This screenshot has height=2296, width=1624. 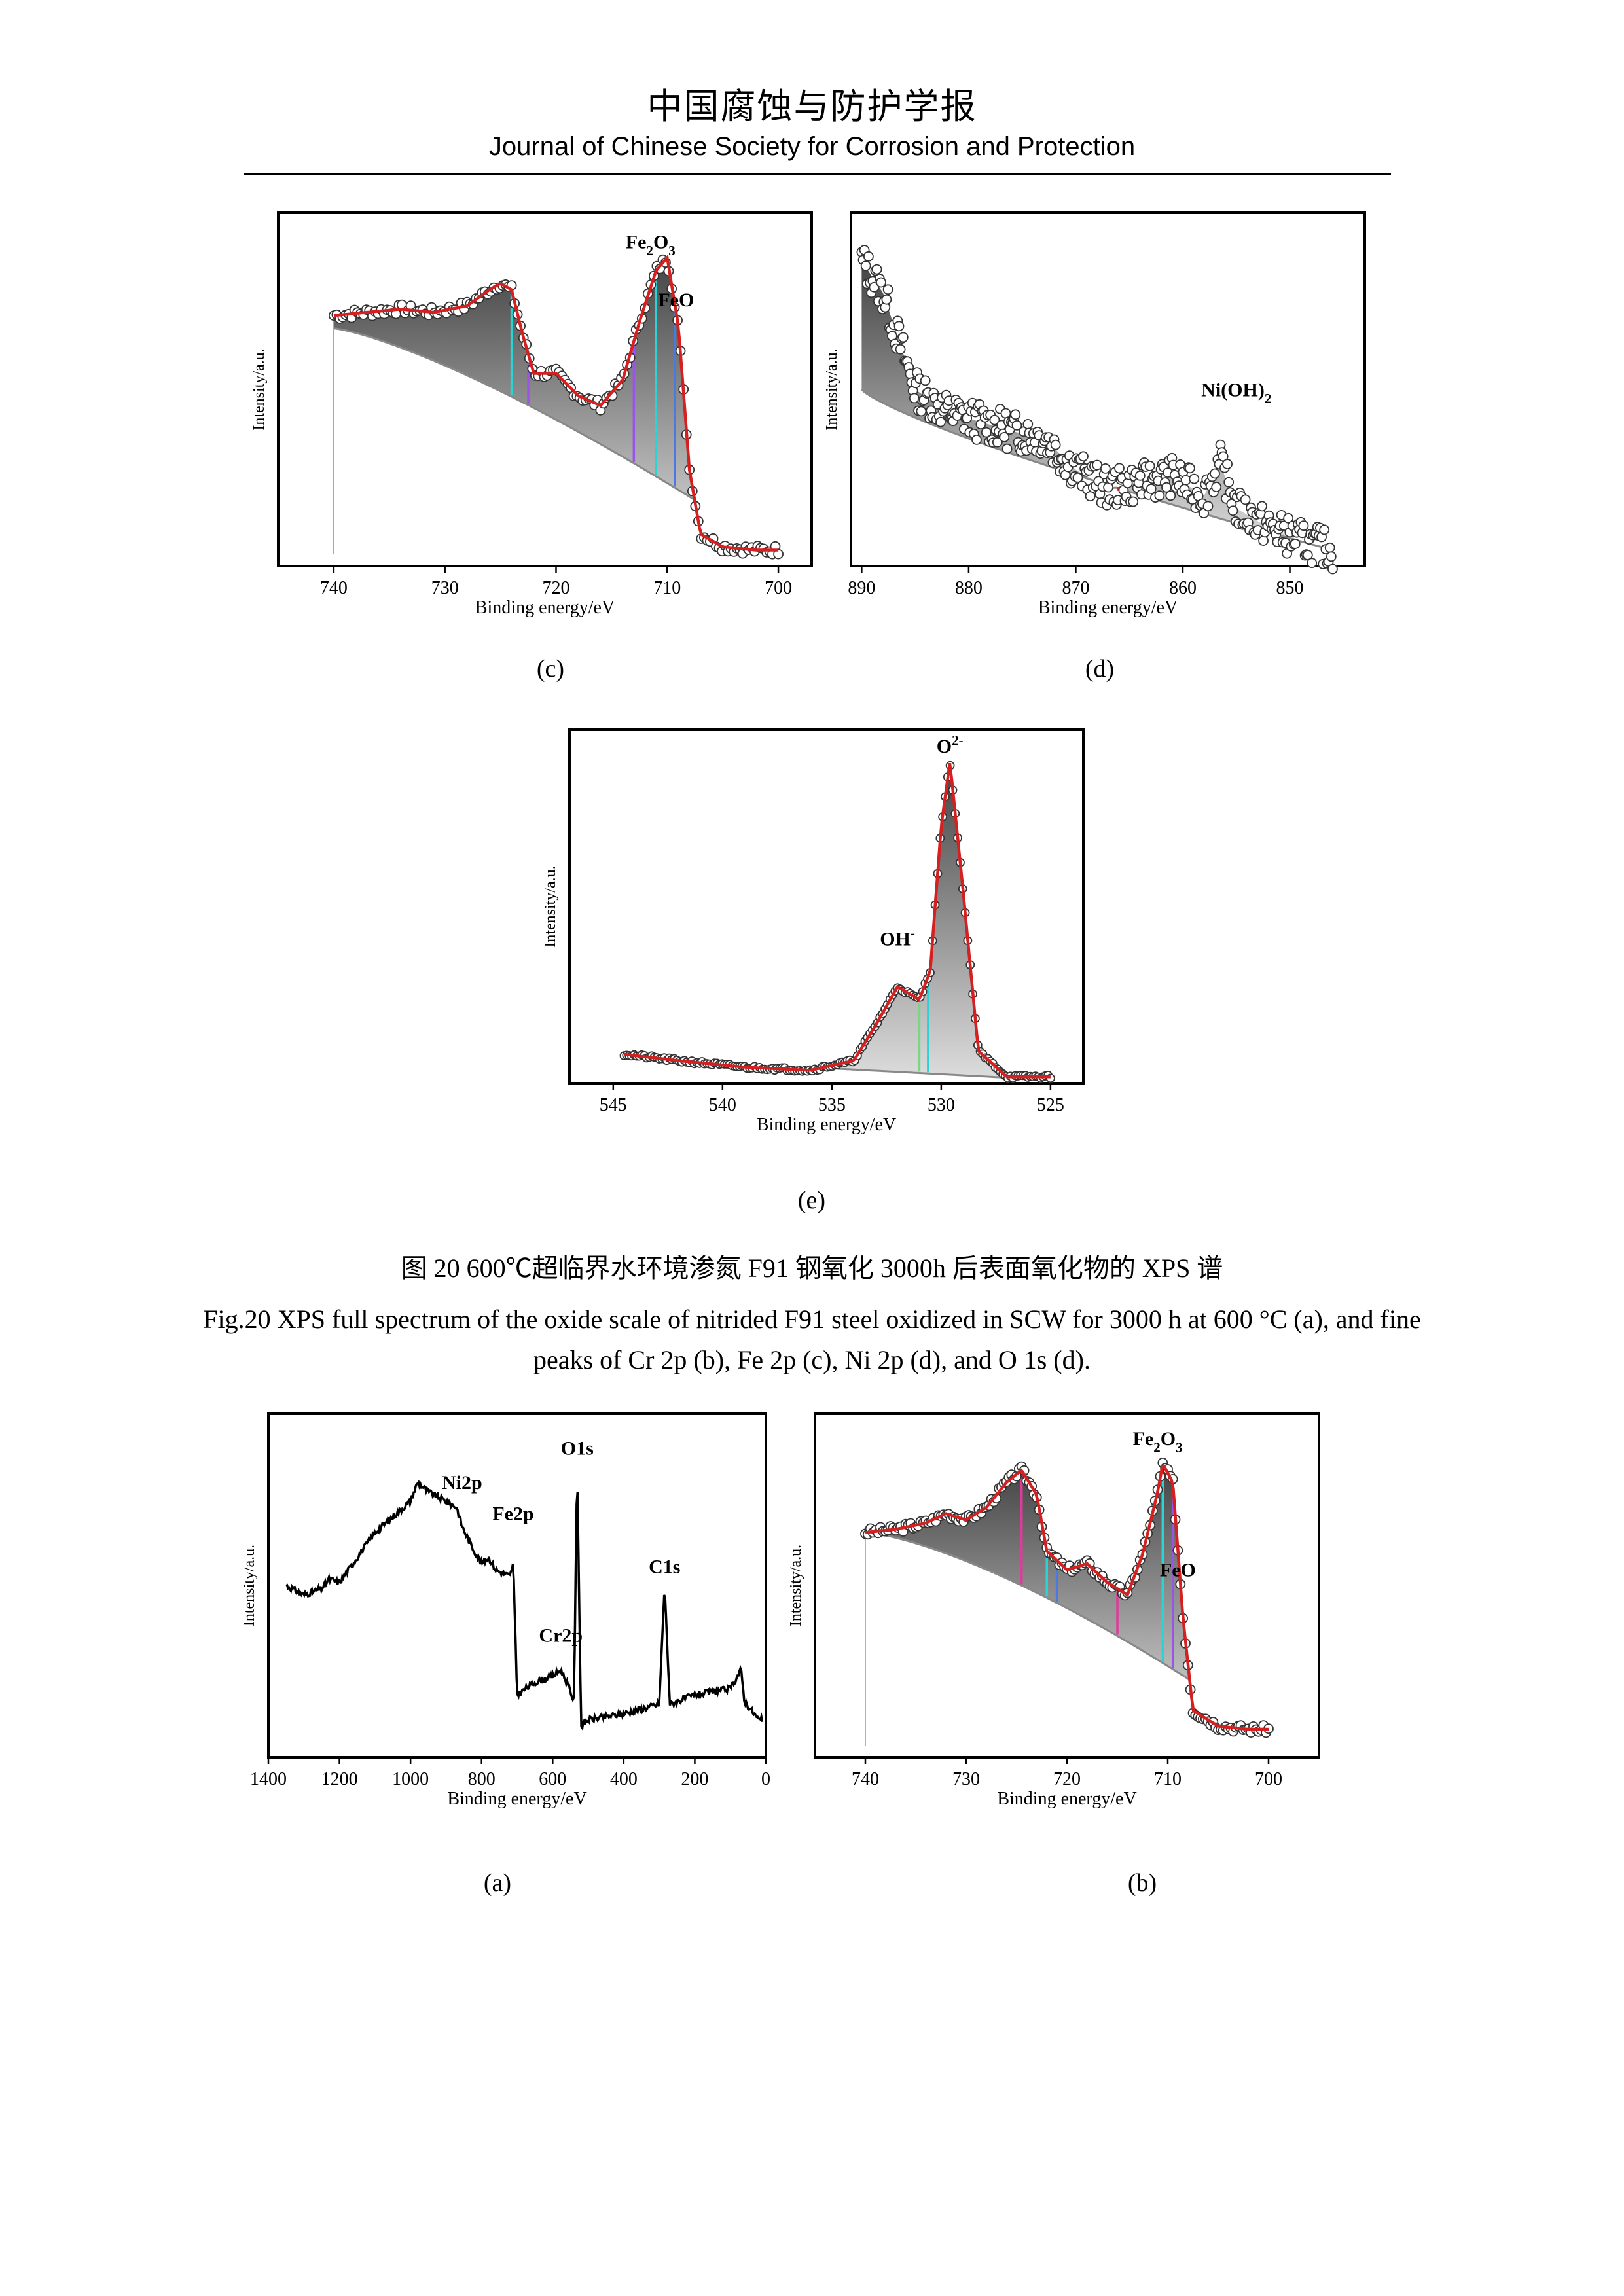 What do you see at coordinates (1178, 1570) in the screenshot?
I see `peak-label: FeO` at bounding box center [1178, 1570].